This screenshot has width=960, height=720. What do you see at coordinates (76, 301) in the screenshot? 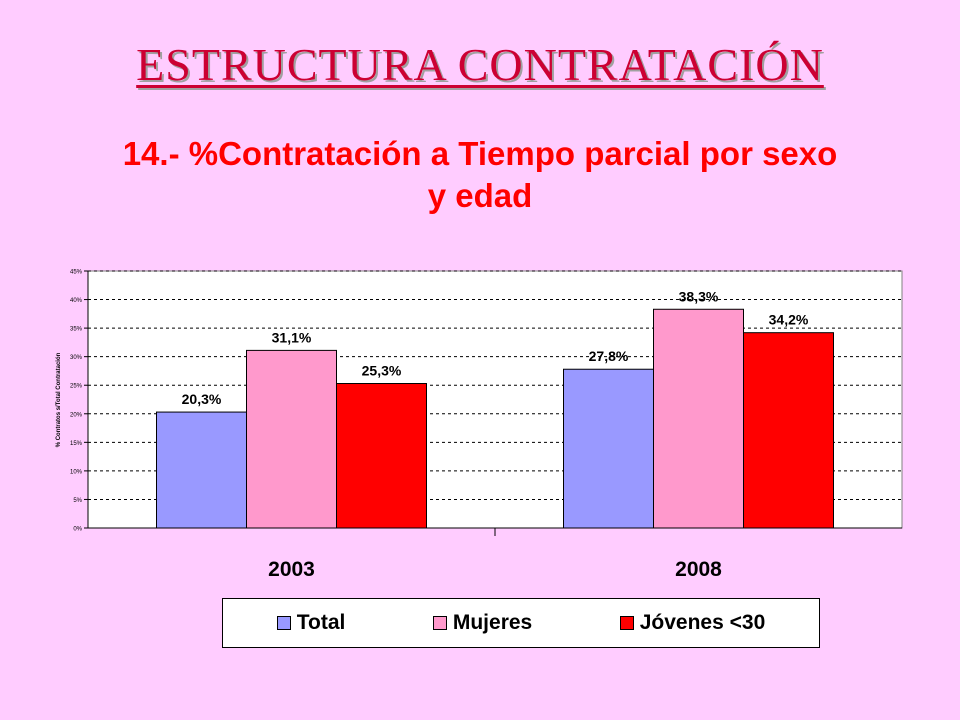
I see `y-tick-label: 40%` at bounding box center [76, 301].